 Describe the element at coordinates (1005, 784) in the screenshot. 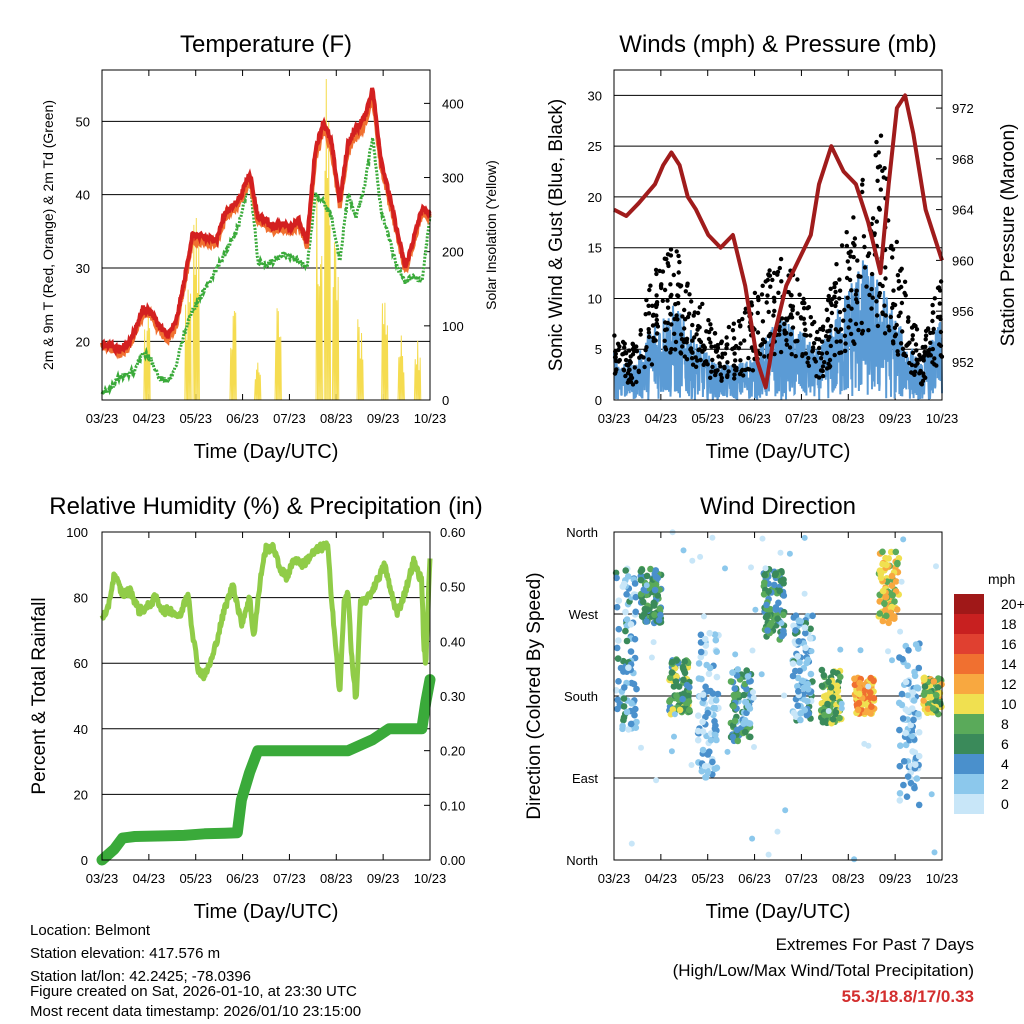

I see `legend-label: 2` at that location.